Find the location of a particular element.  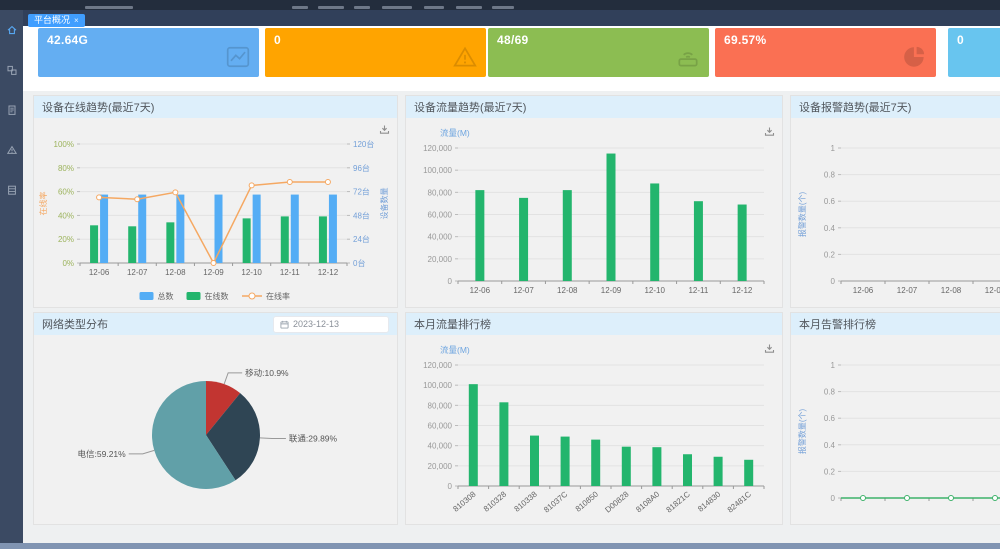

stat-cards-row: 42.64G 0 48/69 69.57% is located at coordinates (511, 58).